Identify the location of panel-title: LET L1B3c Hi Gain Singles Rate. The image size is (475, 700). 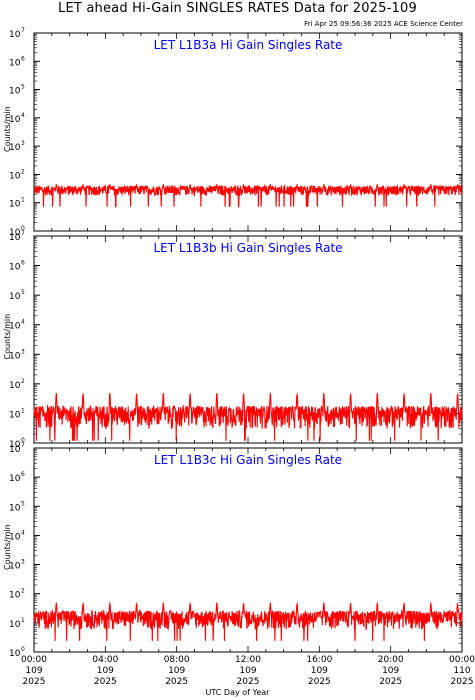
(248, 460).